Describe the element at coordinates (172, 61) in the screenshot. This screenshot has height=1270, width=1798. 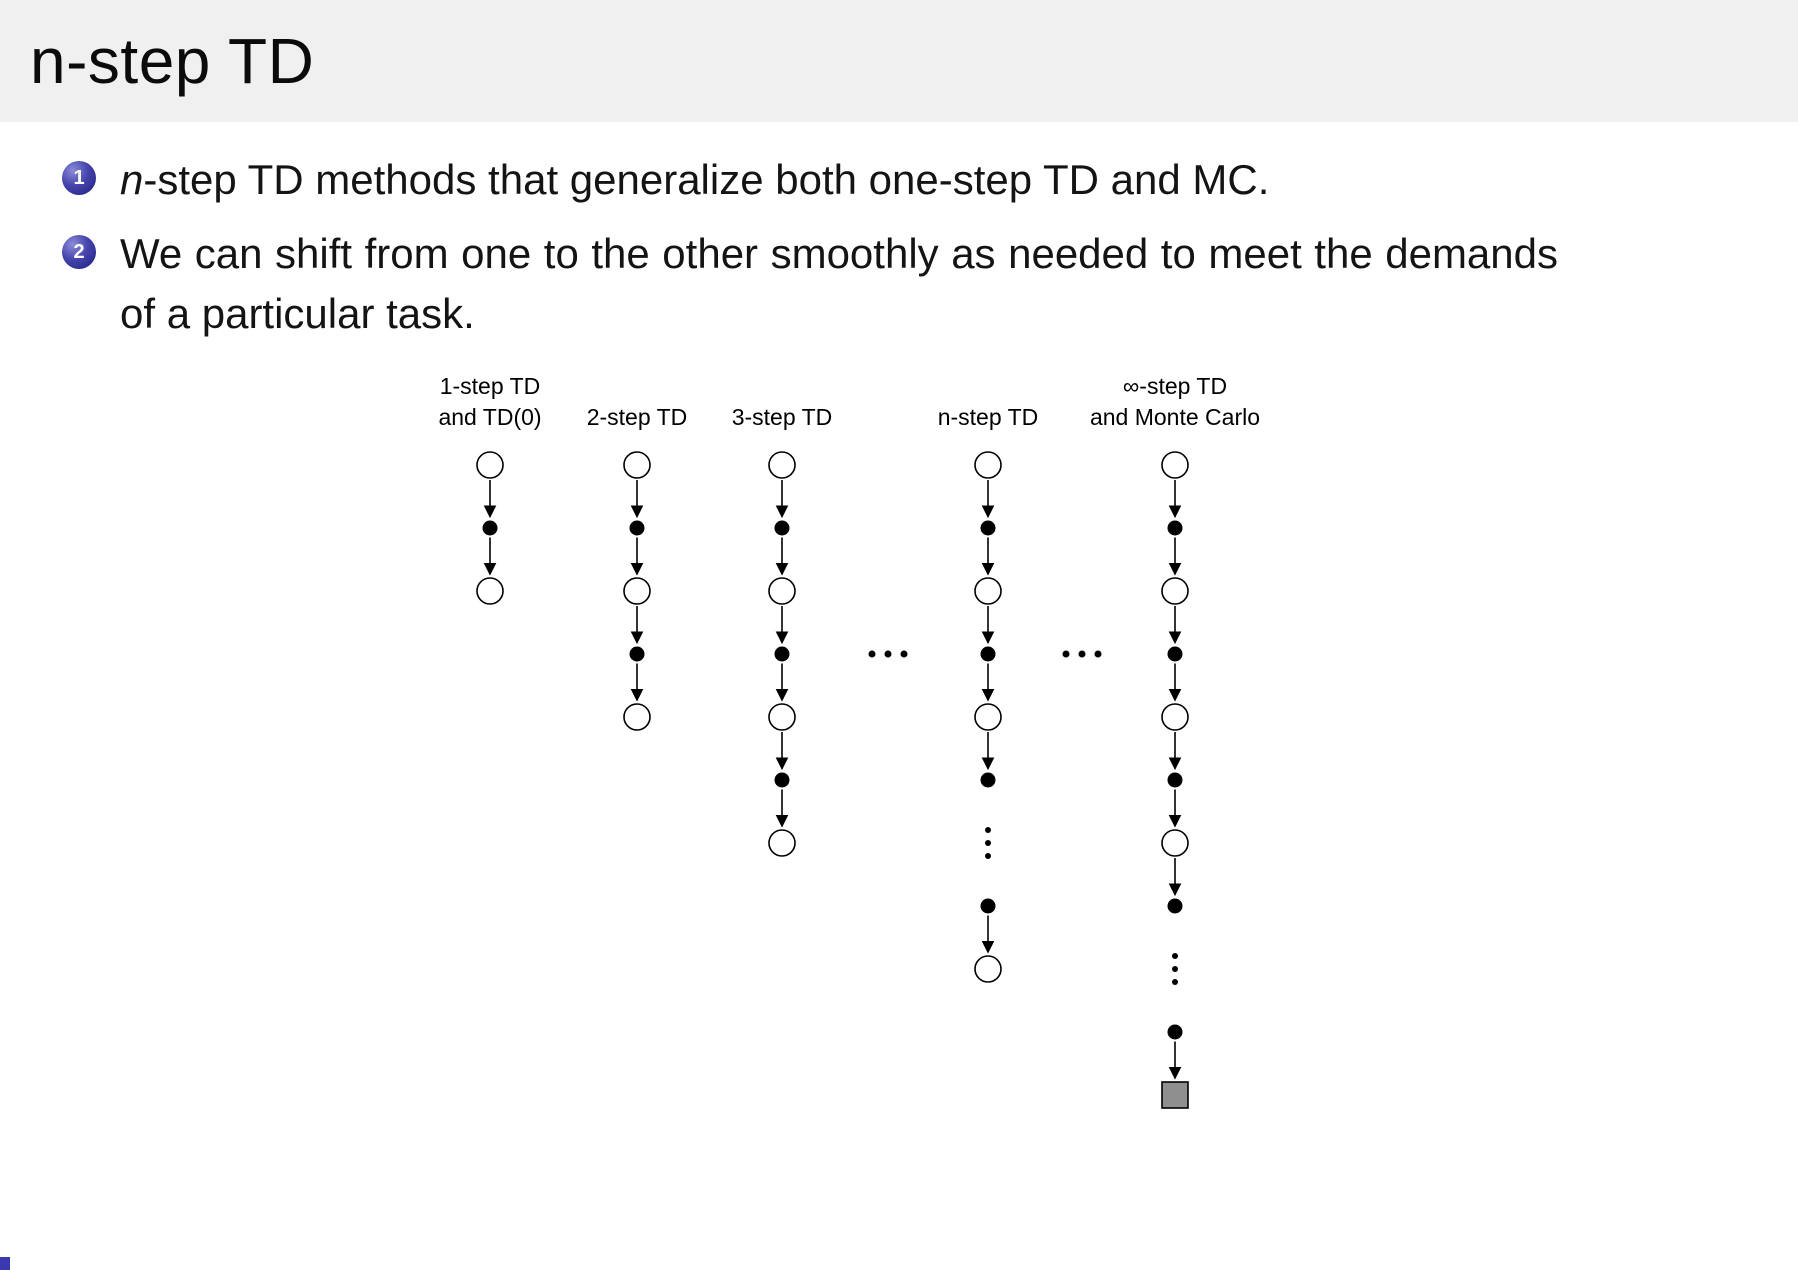
I see `slide-title: n-step TD` at that location.